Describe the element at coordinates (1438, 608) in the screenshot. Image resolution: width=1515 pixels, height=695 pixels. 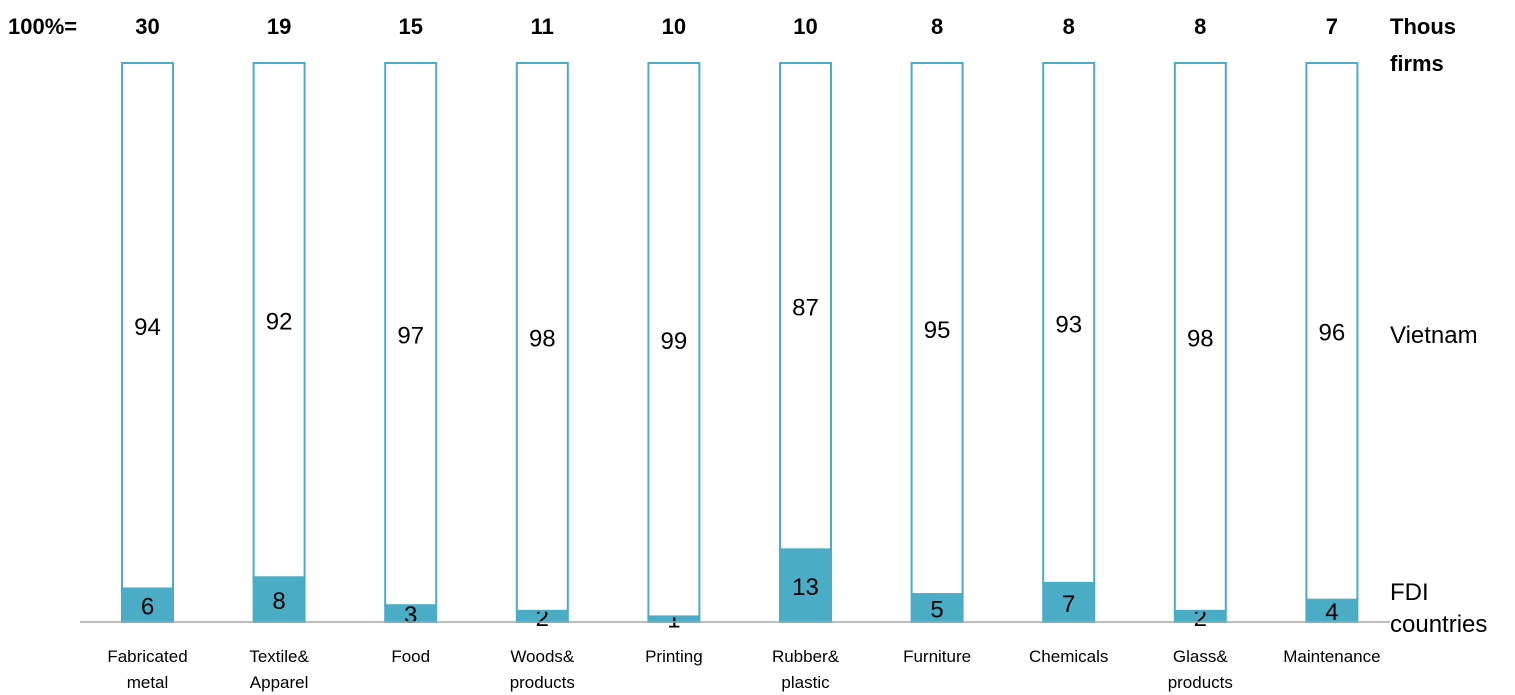
I see `series-label: FDI countries` at that location.